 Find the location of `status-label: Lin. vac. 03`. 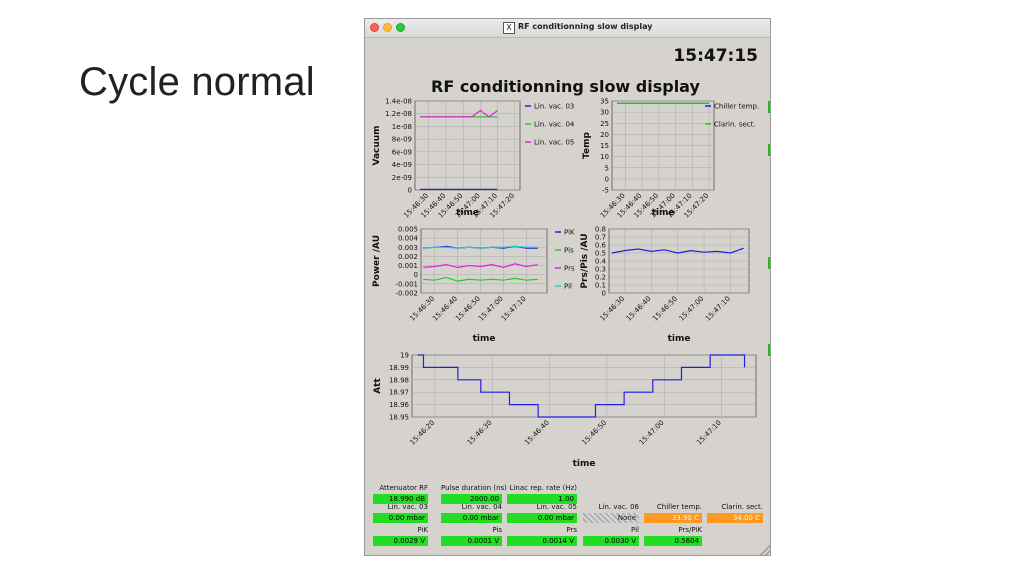

status-label: Lin. vac. 03 is located at coordinates (407, 507).